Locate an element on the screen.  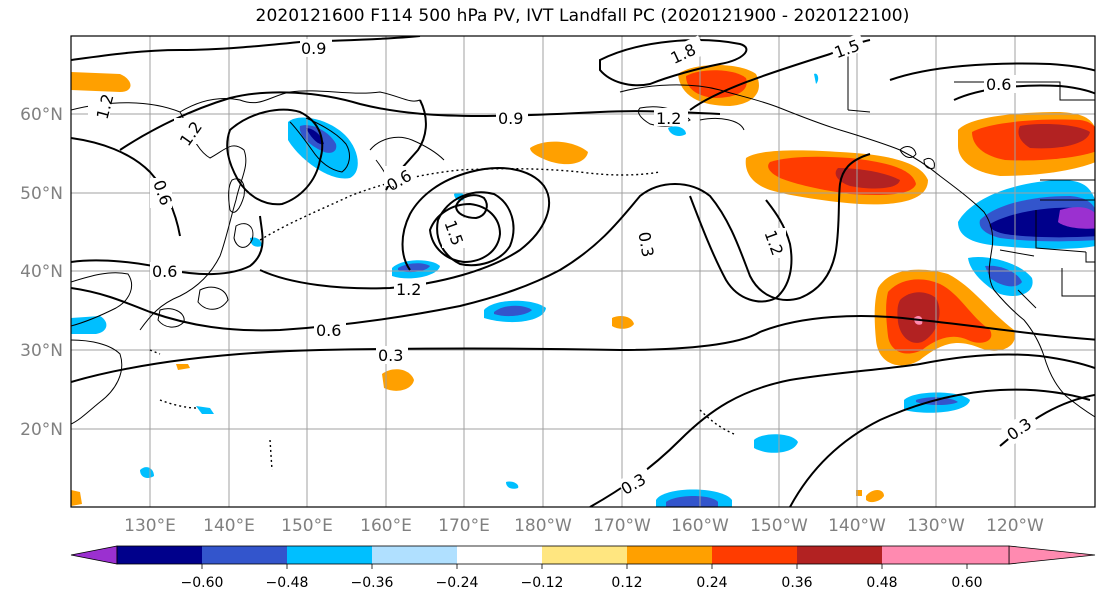
colorbar-label: −0.12 is located at coordinates (542, 583).